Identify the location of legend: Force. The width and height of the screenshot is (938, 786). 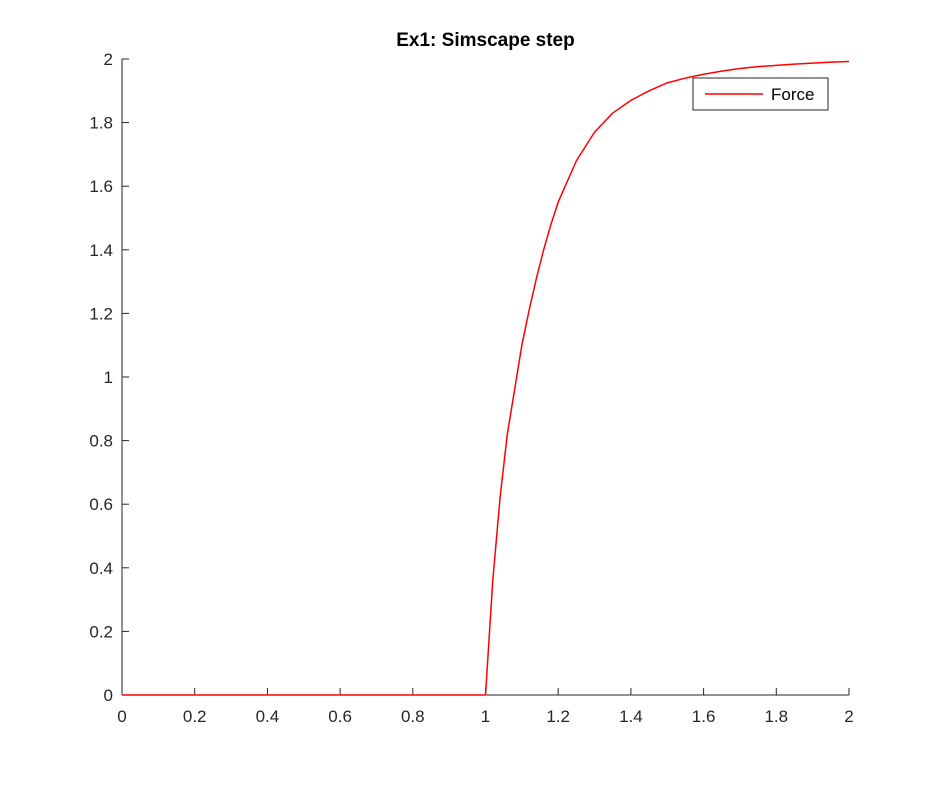
(760, 94).